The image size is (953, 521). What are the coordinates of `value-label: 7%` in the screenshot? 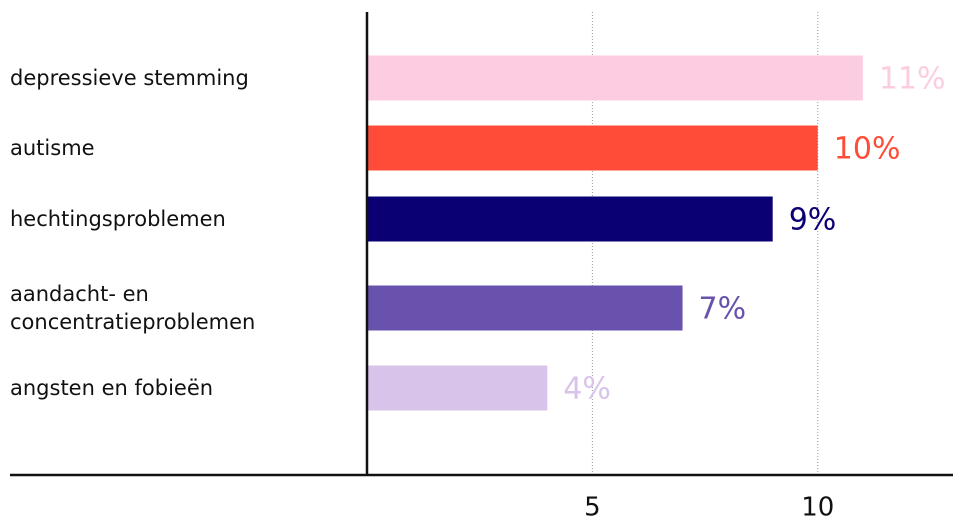 It's located at (723, 309).